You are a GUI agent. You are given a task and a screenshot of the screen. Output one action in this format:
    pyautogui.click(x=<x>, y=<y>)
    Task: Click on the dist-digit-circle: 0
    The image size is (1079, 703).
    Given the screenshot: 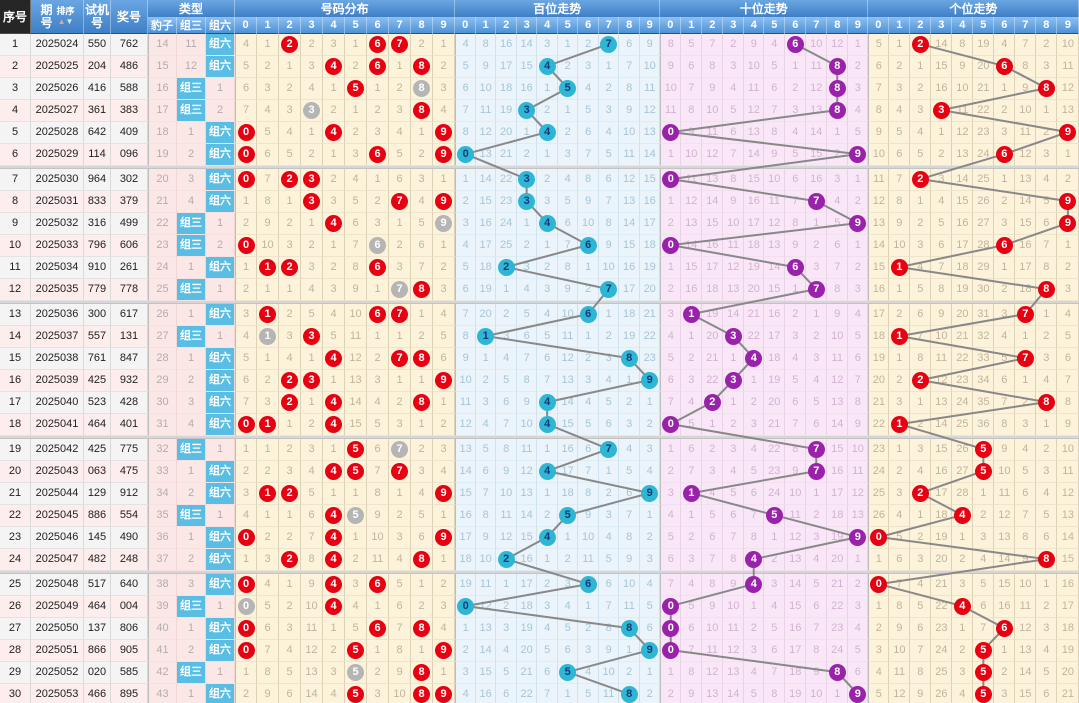 What is the action you would take?
    pyautogui.click(x=246, y=537)
    